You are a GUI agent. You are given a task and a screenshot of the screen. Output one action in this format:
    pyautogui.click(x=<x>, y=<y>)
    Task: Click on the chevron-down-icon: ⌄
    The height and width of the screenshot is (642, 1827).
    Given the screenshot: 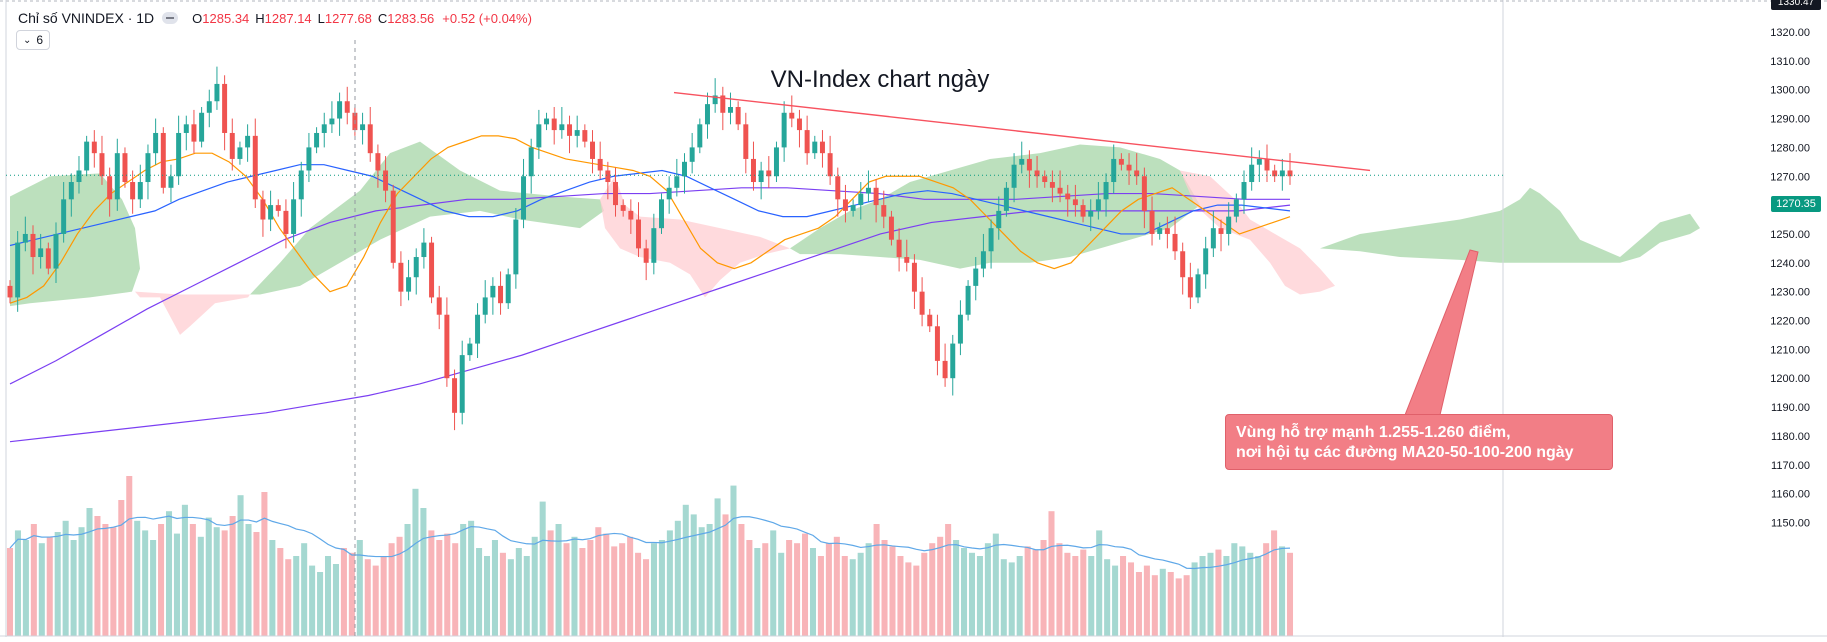 What is the action you would take?
    pyautogui.click(x=27, y=40)
    